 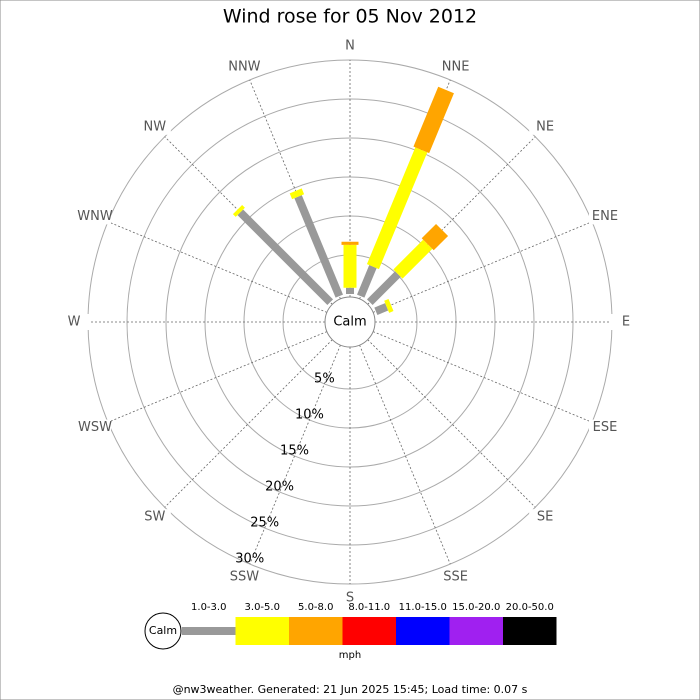 I want to click on legend-calm-label: Calm, so click(x=163, y=630).